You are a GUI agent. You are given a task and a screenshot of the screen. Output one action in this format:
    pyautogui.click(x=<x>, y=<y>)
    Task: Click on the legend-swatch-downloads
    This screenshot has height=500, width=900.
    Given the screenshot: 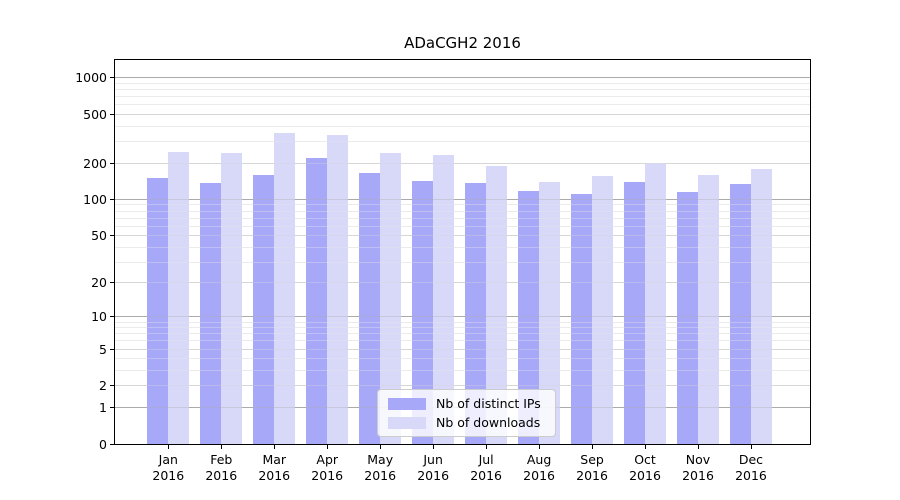 What is the action you would take?
    pyautogui.click(x=407, y=422)
    